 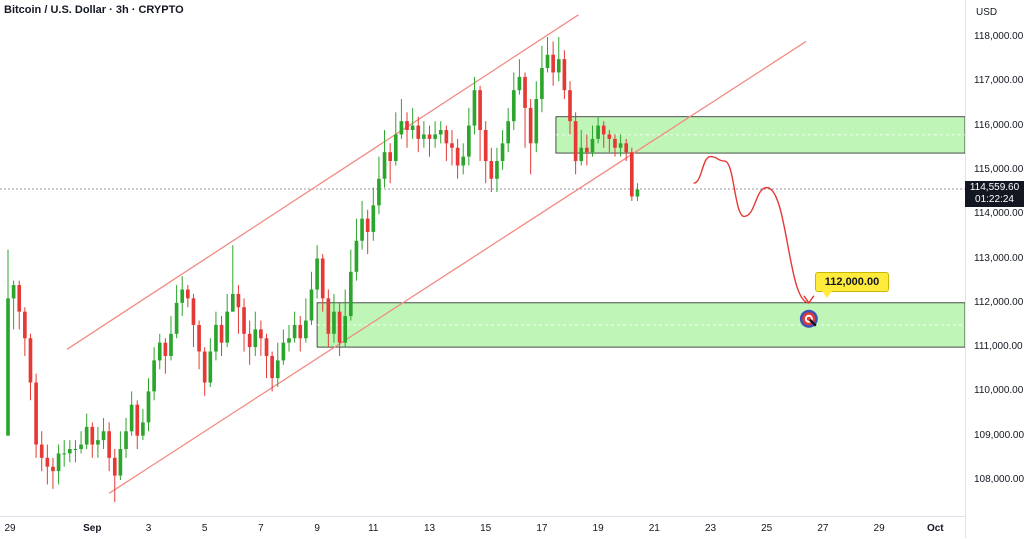 I want to click on projection-arrowhead, so click(x=809, y=300).